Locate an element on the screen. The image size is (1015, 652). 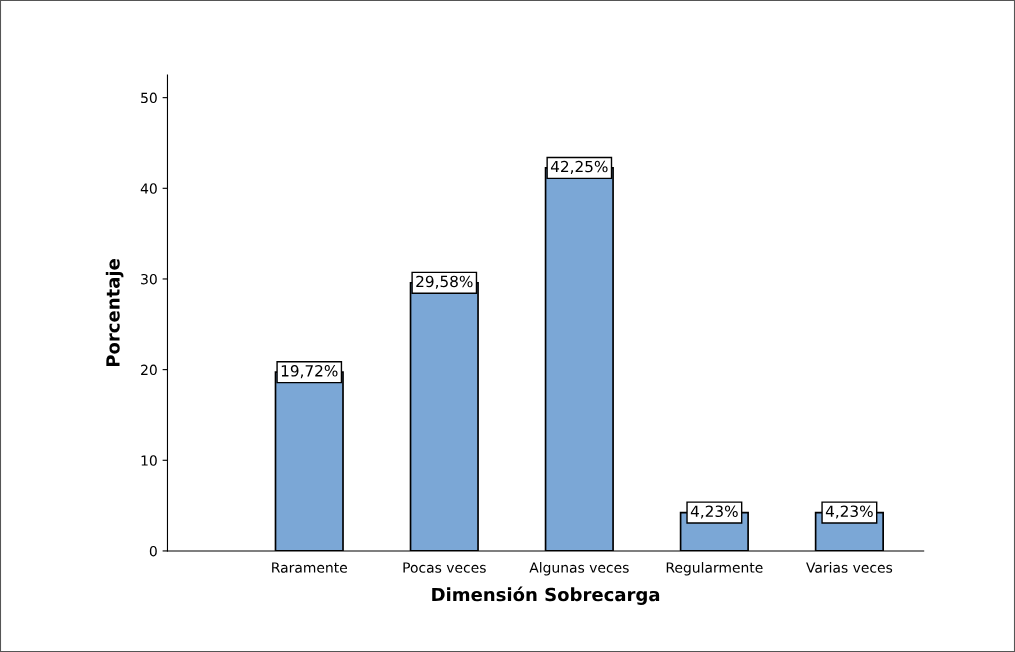
y-tick-label: 10 is located at coordinates (149, 460).